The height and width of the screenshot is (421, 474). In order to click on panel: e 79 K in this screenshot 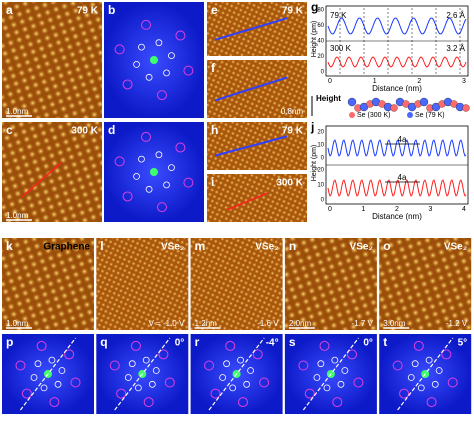, I will do `click(257, 29)`.